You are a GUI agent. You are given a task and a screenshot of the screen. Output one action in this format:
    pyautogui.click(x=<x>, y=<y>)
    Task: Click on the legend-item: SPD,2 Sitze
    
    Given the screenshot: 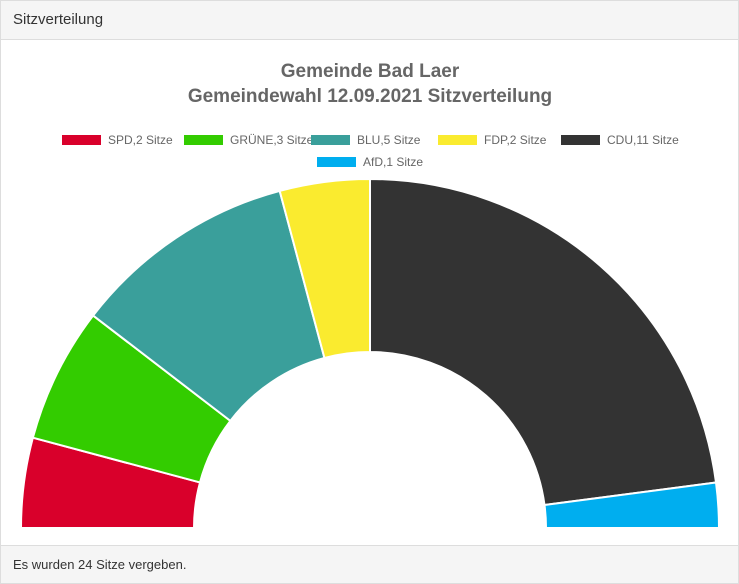 What is the action you would take?
    pyautogui.click(x=117, y=140)
    